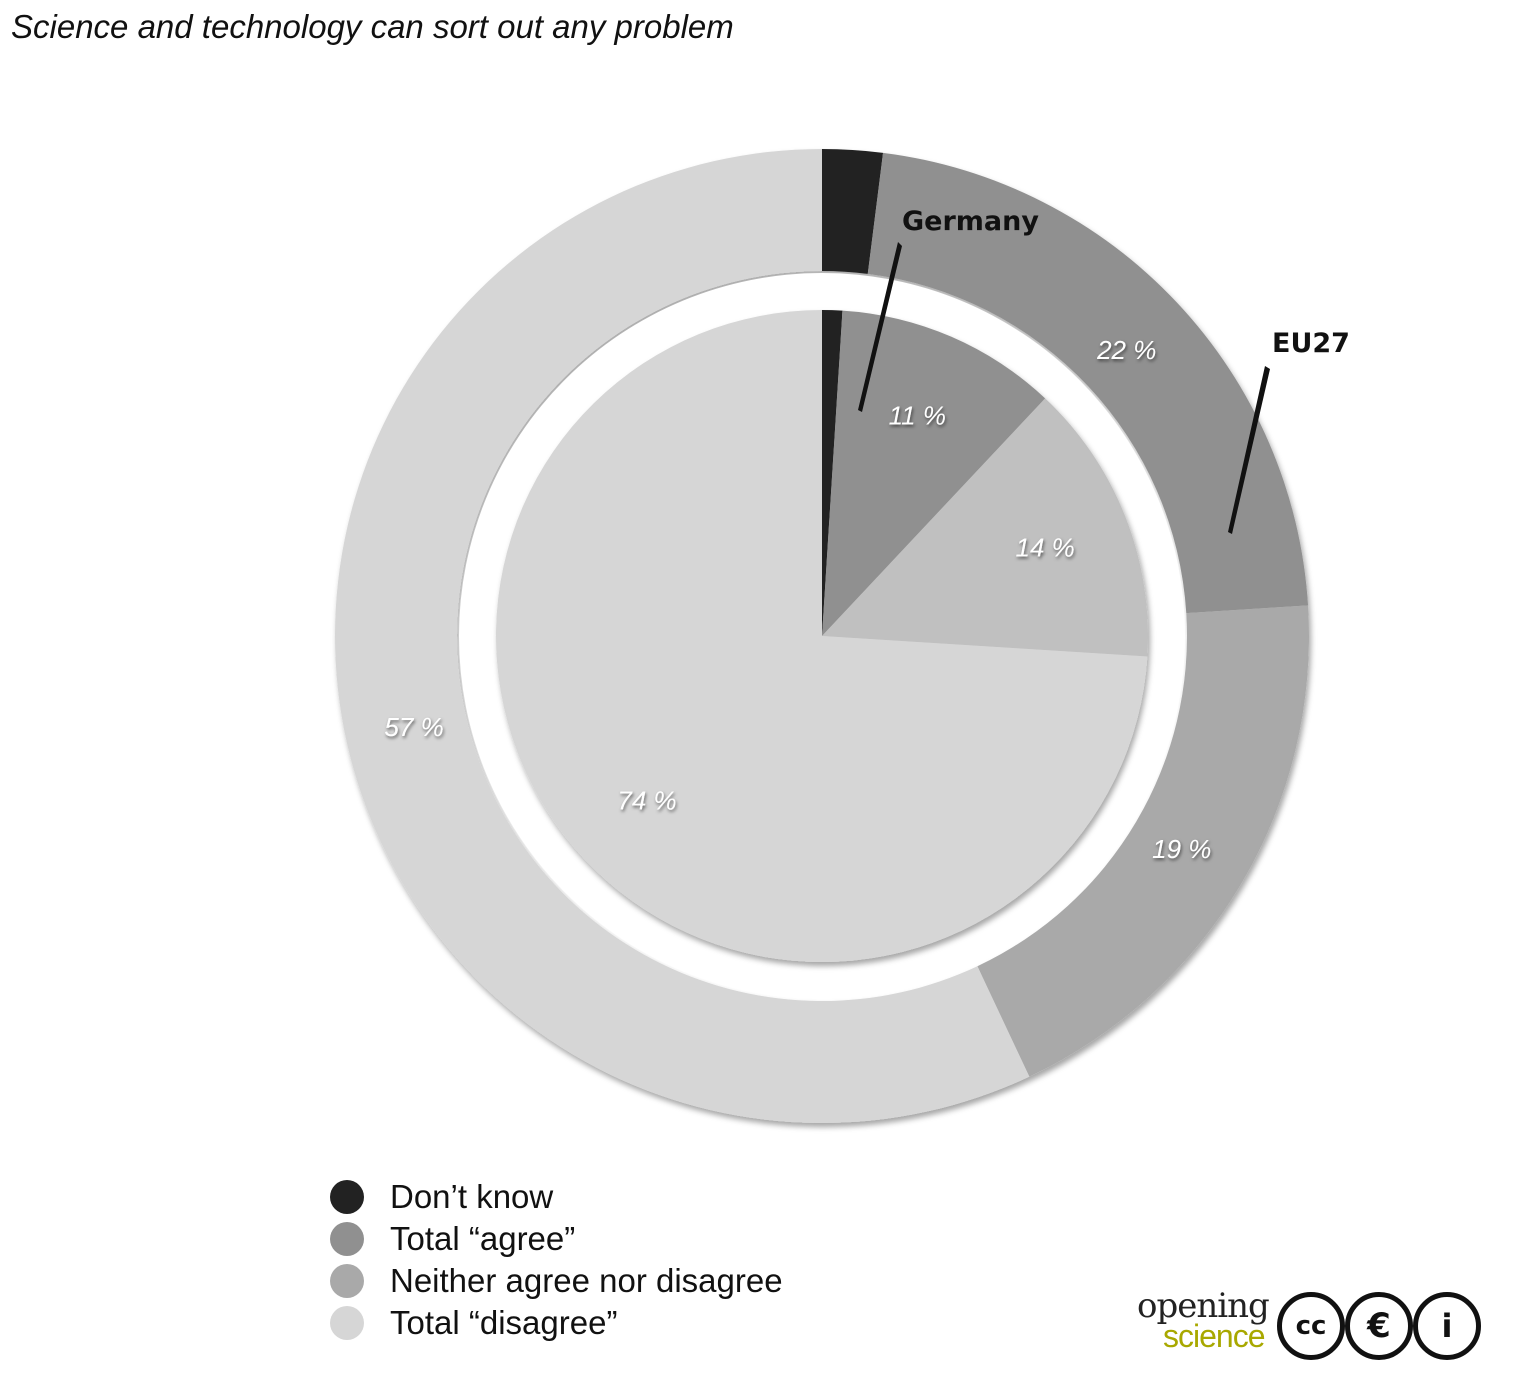 The image size is (1526, 1382). I want to click on series-label-eu27: EU27, so click(1311, 343).